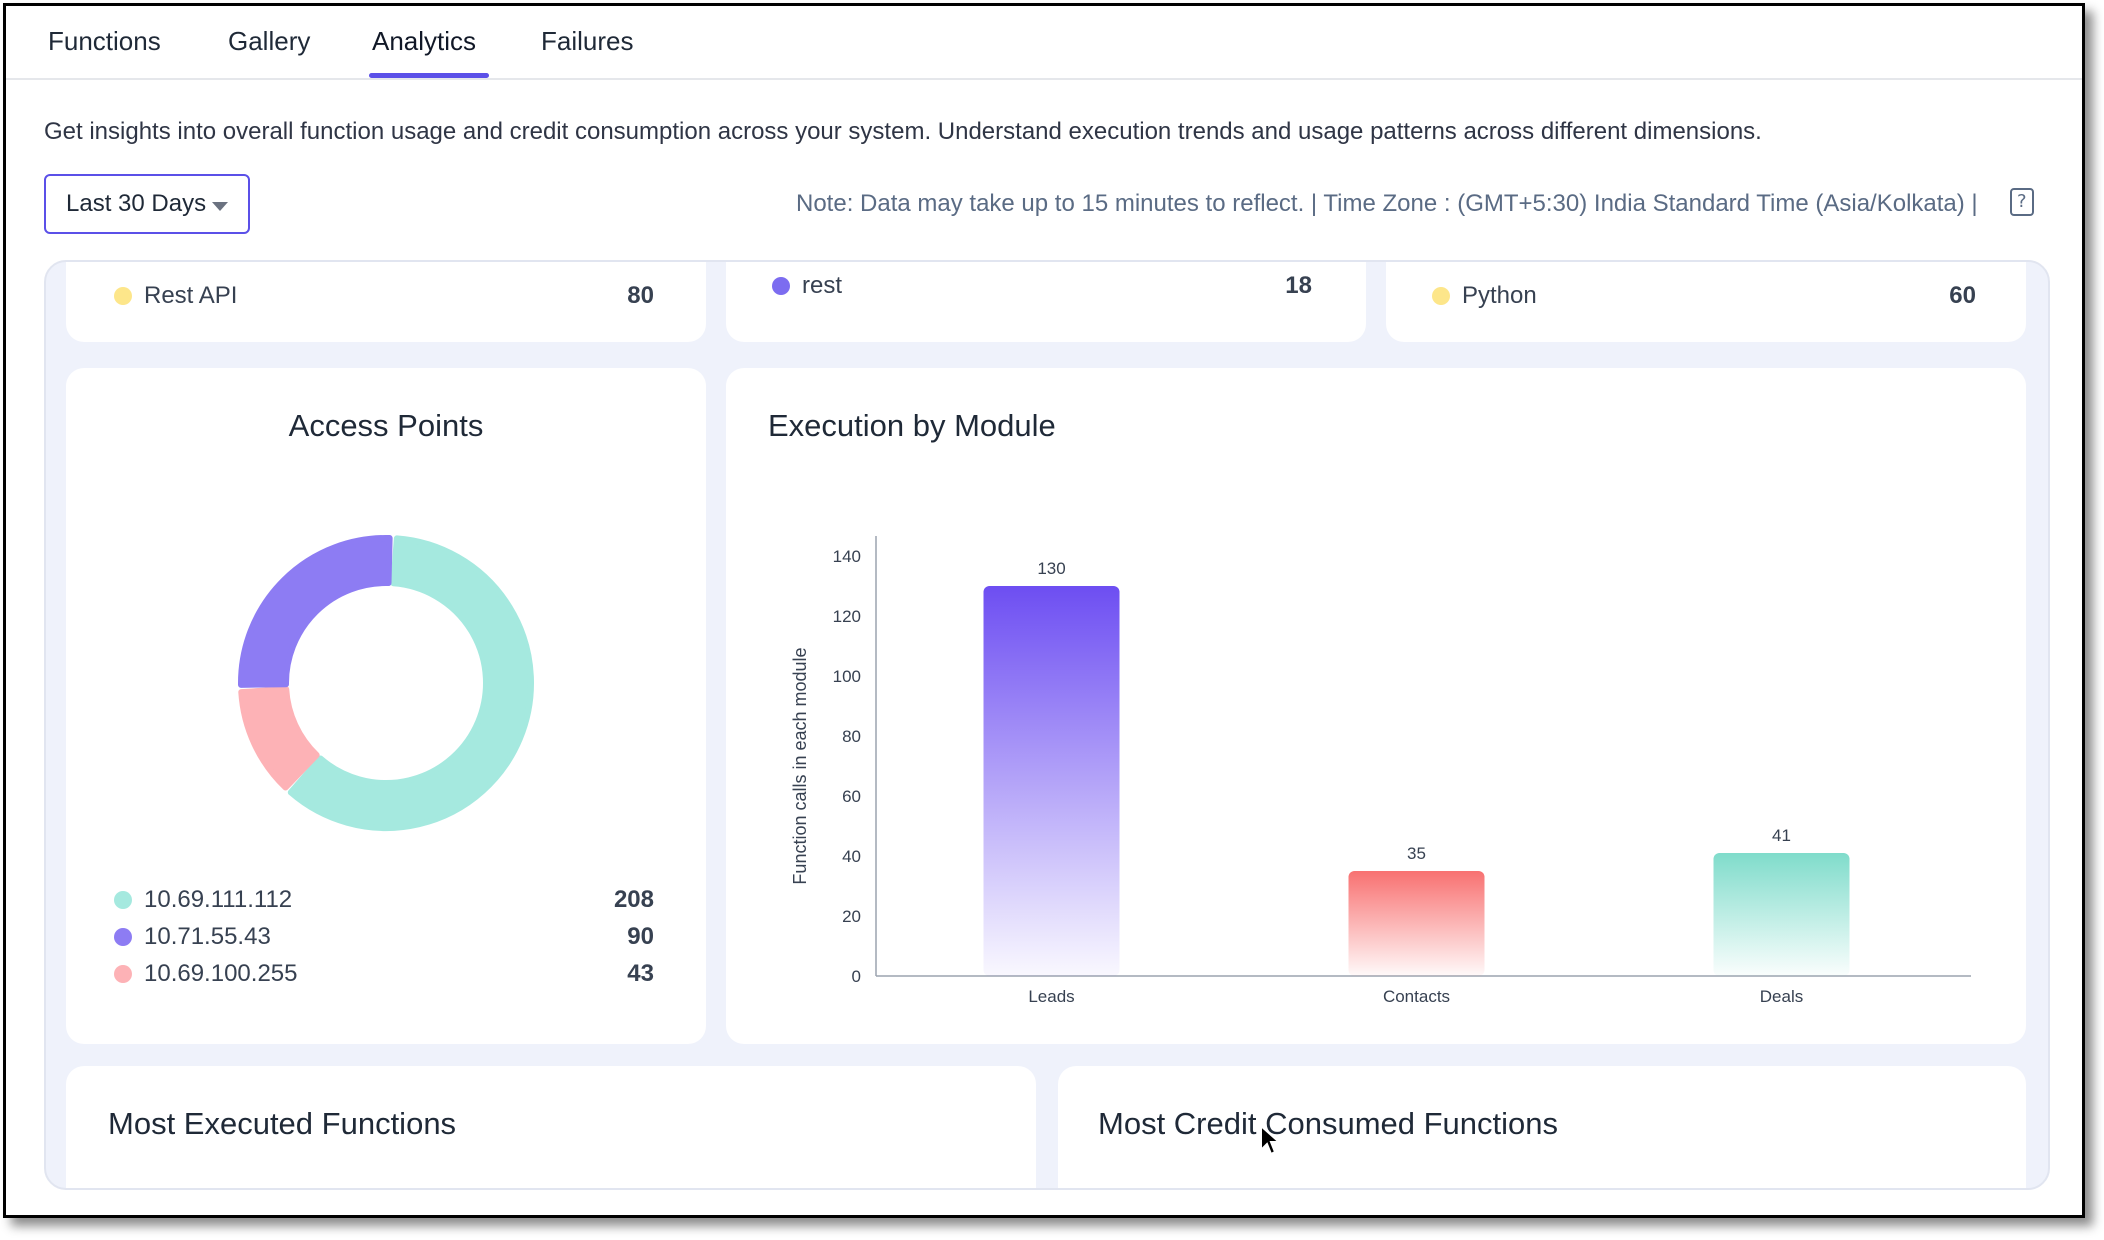 The height and width of the screenshot is (1240, 2104). I want to click on active-tab-indicator, so click(429, 75).